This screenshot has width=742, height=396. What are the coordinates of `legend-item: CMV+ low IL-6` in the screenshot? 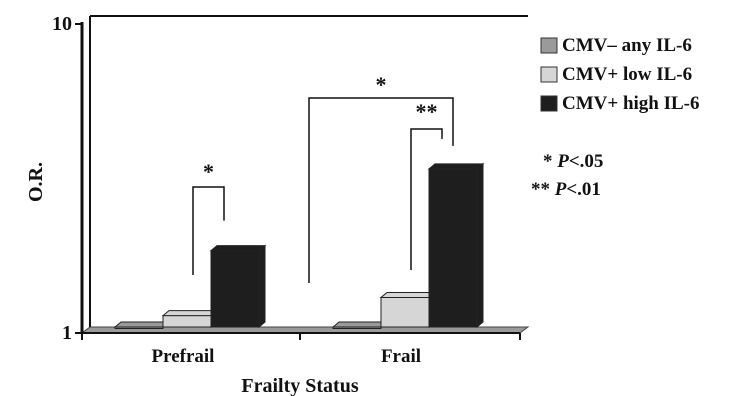 It's located at (616, 74).